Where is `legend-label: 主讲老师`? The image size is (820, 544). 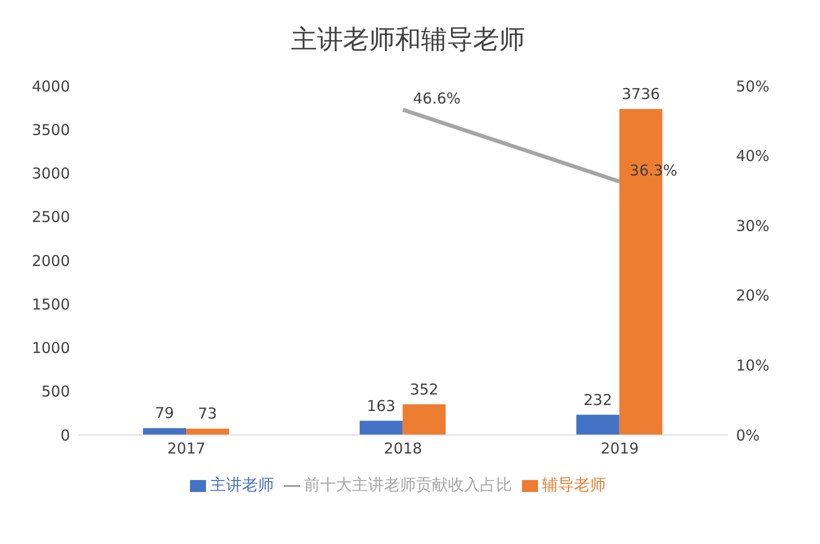 legend-label: 主讲老师 is located at coordinates (242, 484).